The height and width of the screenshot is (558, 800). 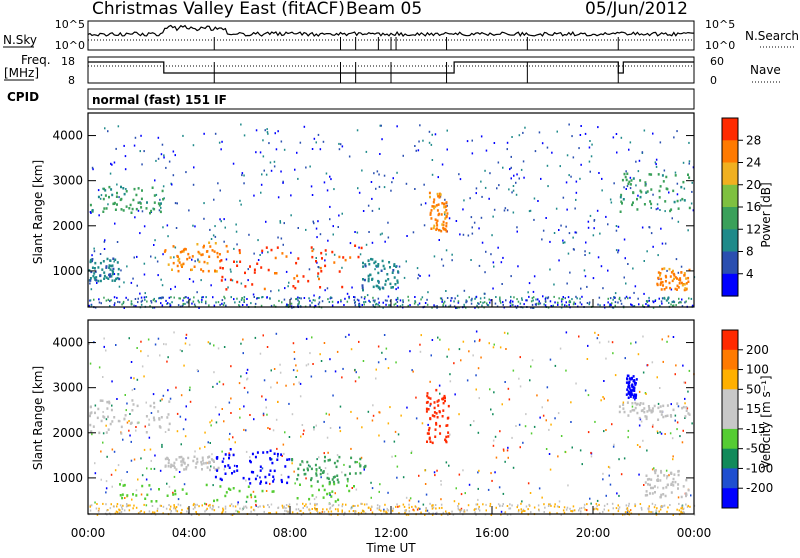 What do you see at coordinates (730, 129) in the screenshot?
I see `colorbar-swatch` at bounding box center [730, 129].